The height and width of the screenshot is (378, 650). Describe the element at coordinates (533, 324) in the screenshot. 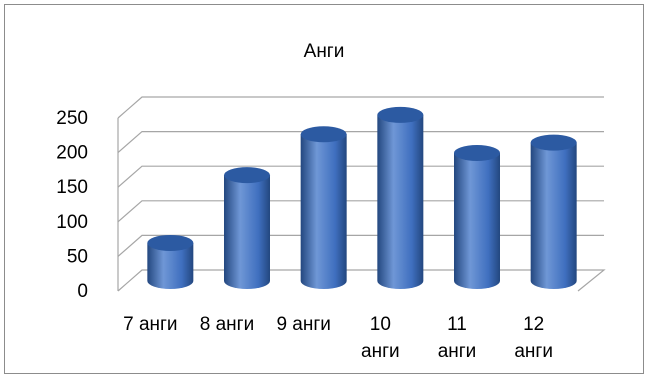

I see `x-tick-label: 12` at that location.